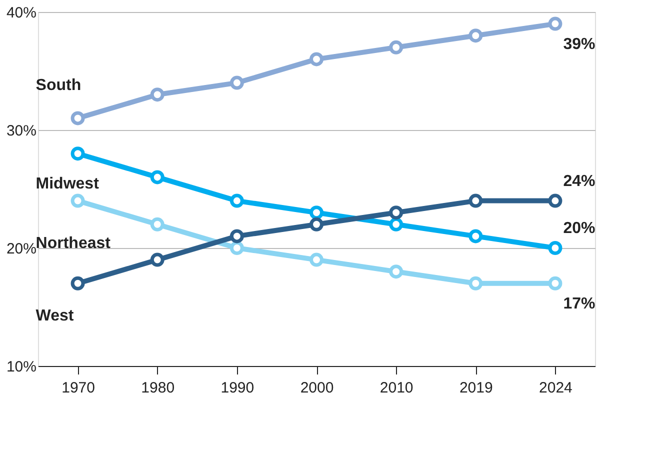 The height and width of the screenshot is (467, 663). Describe the element at coordinates (21, 367) in the screenshot. I see `y-tick-label: 10%` at that location.